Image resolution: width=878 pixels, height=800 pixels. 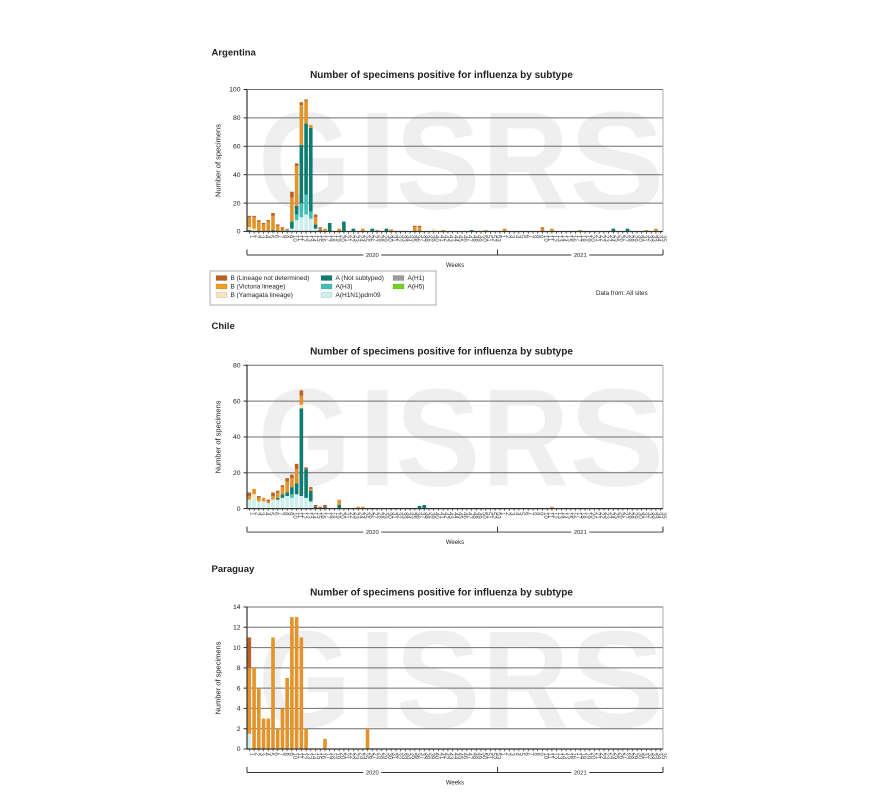 I want to click on svg-text: 48, so click(x=474, y=756).